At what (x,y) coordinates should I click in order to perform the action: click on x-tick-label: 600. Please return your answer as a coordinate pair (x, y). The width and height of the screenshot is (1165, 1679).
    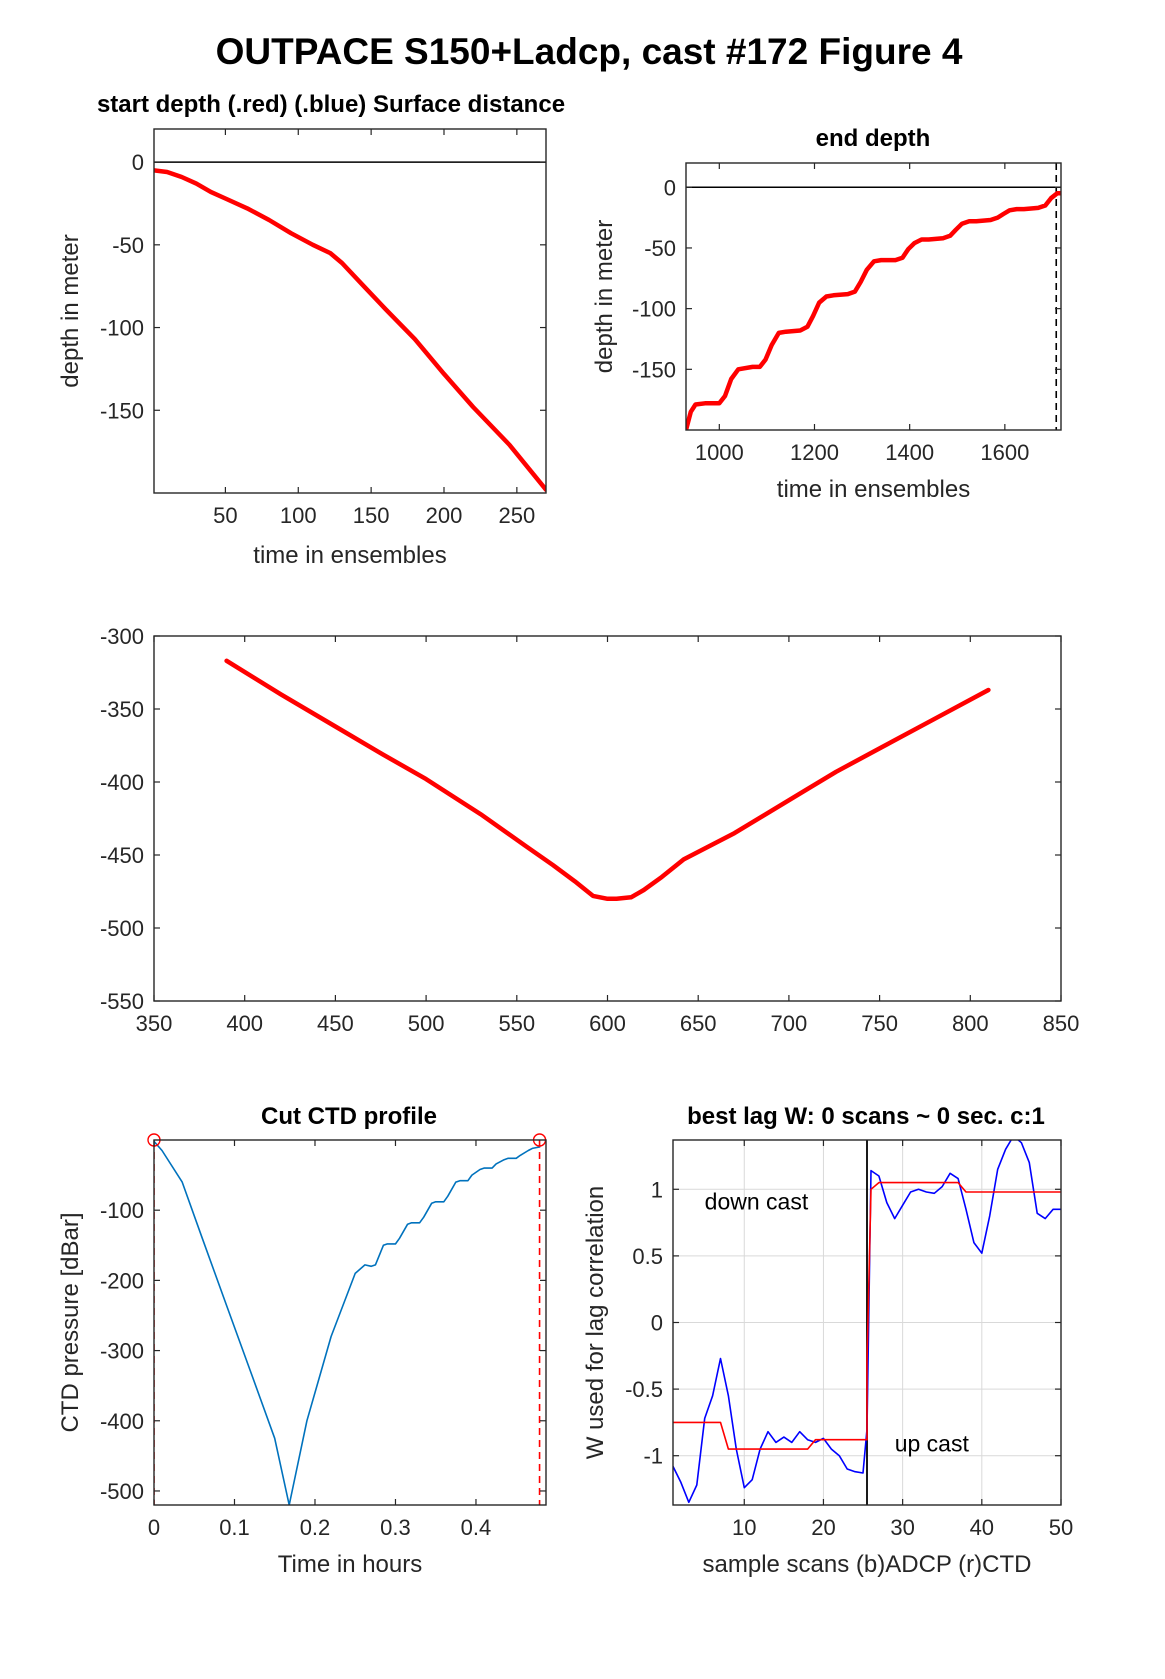
    Looking at the image, I should click on (607, 1023).